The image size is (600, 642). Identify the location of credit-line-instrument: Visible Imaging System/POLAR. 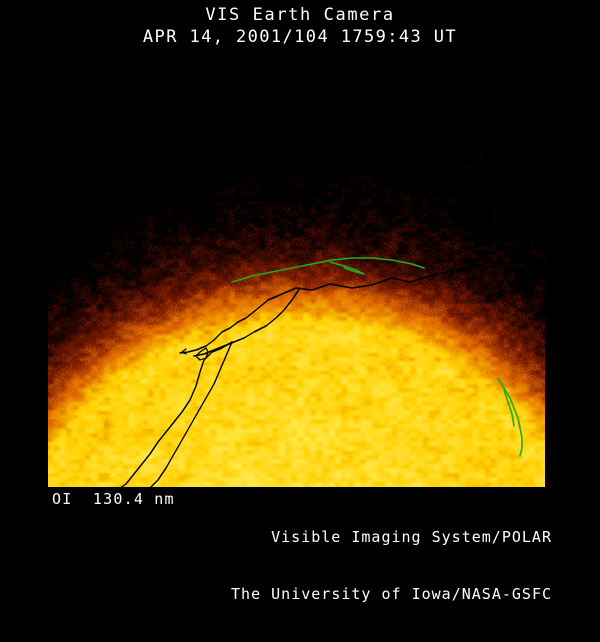
(411, 537).